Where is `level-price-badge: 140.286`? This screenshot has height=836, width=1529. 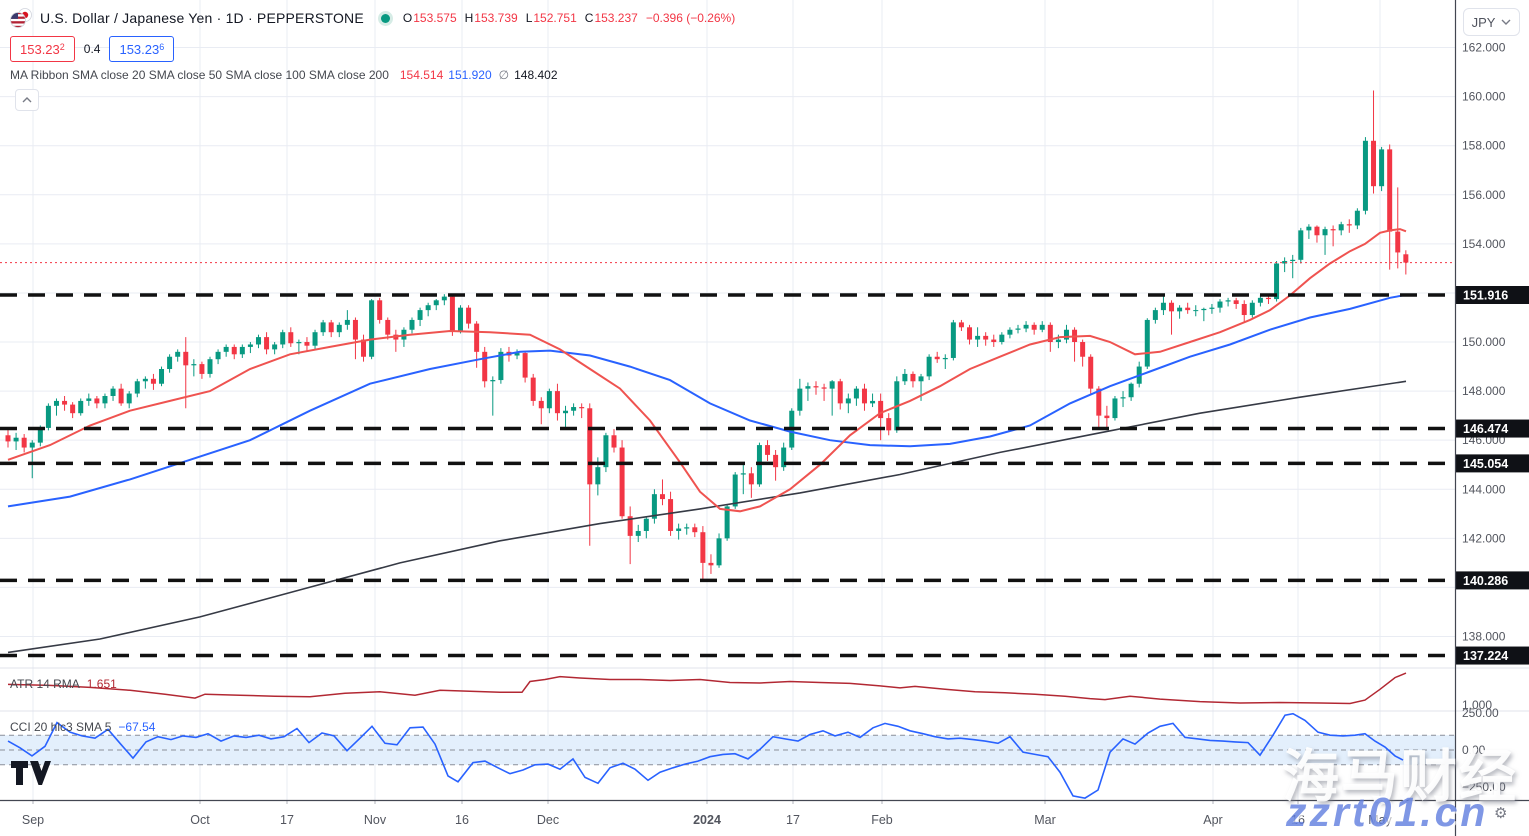
level-price-badge: 140.286 is located at coordinates (1485, 581).